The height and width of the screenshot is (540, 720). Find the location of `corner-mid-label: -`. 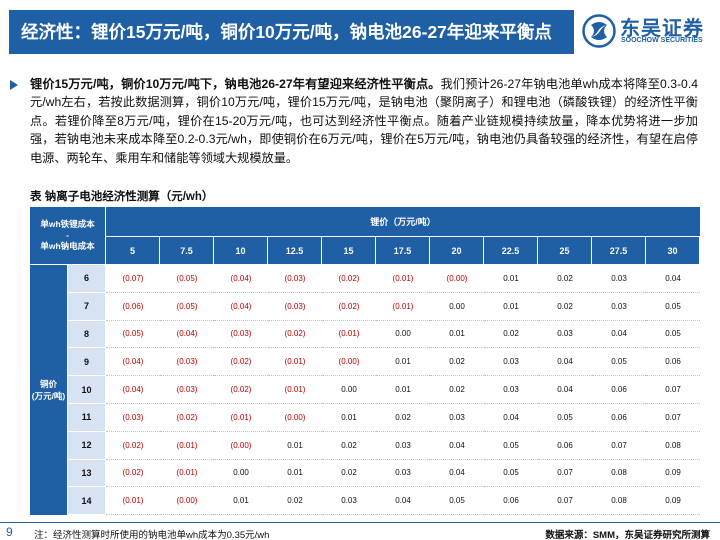

corner-mid-label: - is located at coordinates (67, 235).